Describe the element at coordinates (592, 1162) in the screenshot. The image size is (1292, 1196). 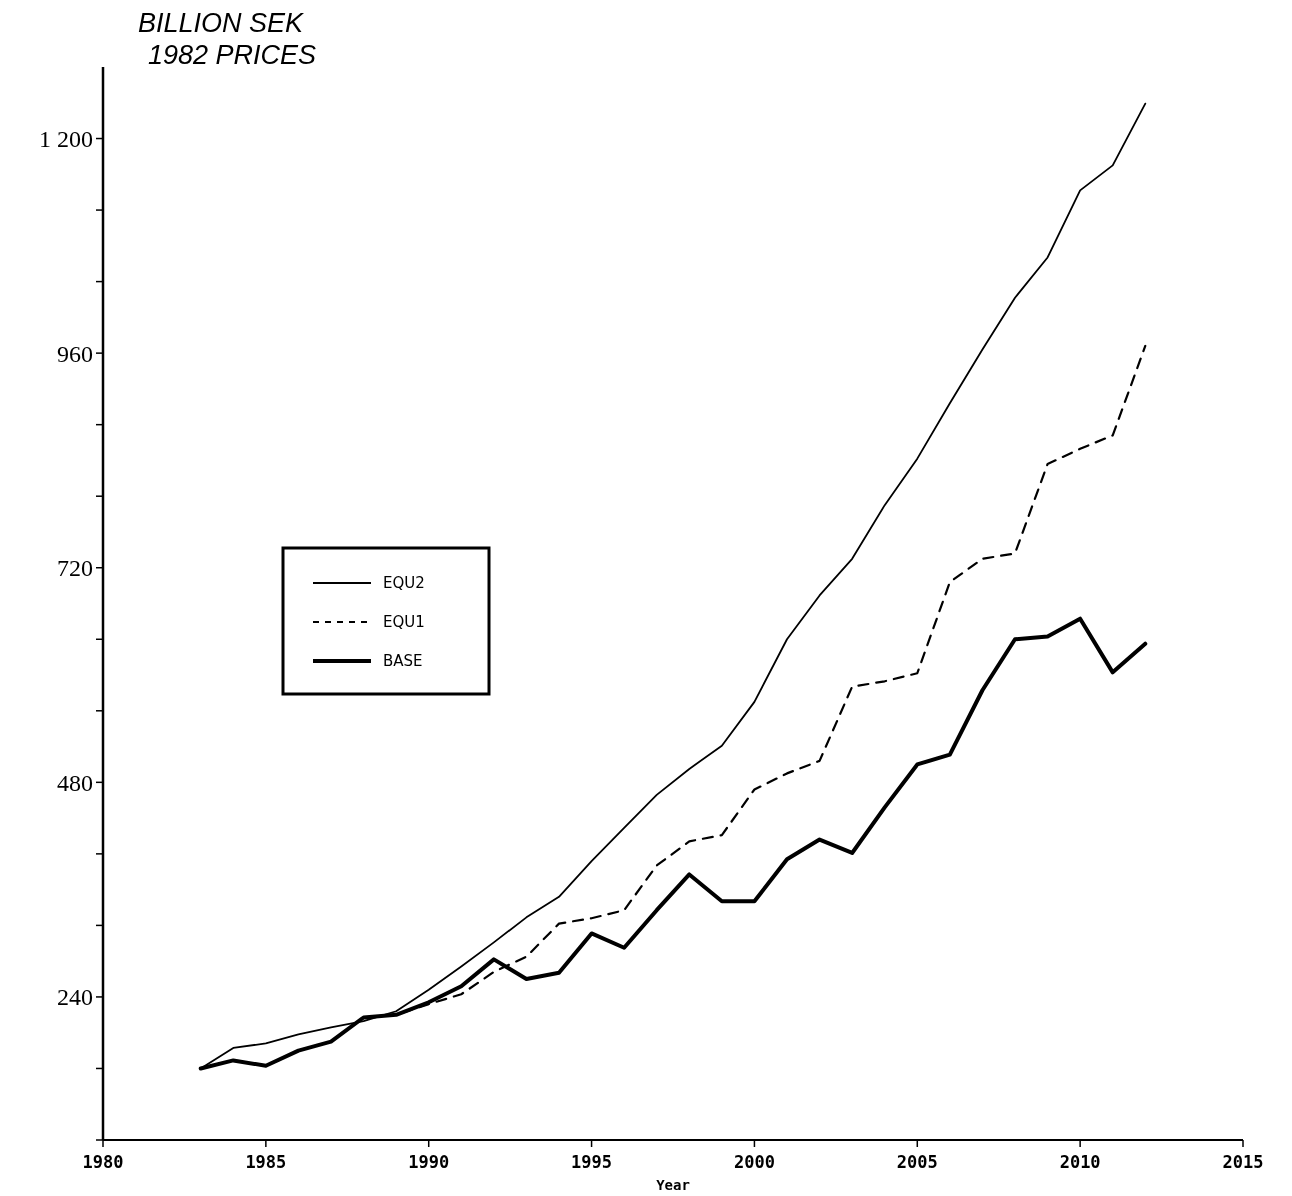
I see `x-tick-label: 1995` at that location.